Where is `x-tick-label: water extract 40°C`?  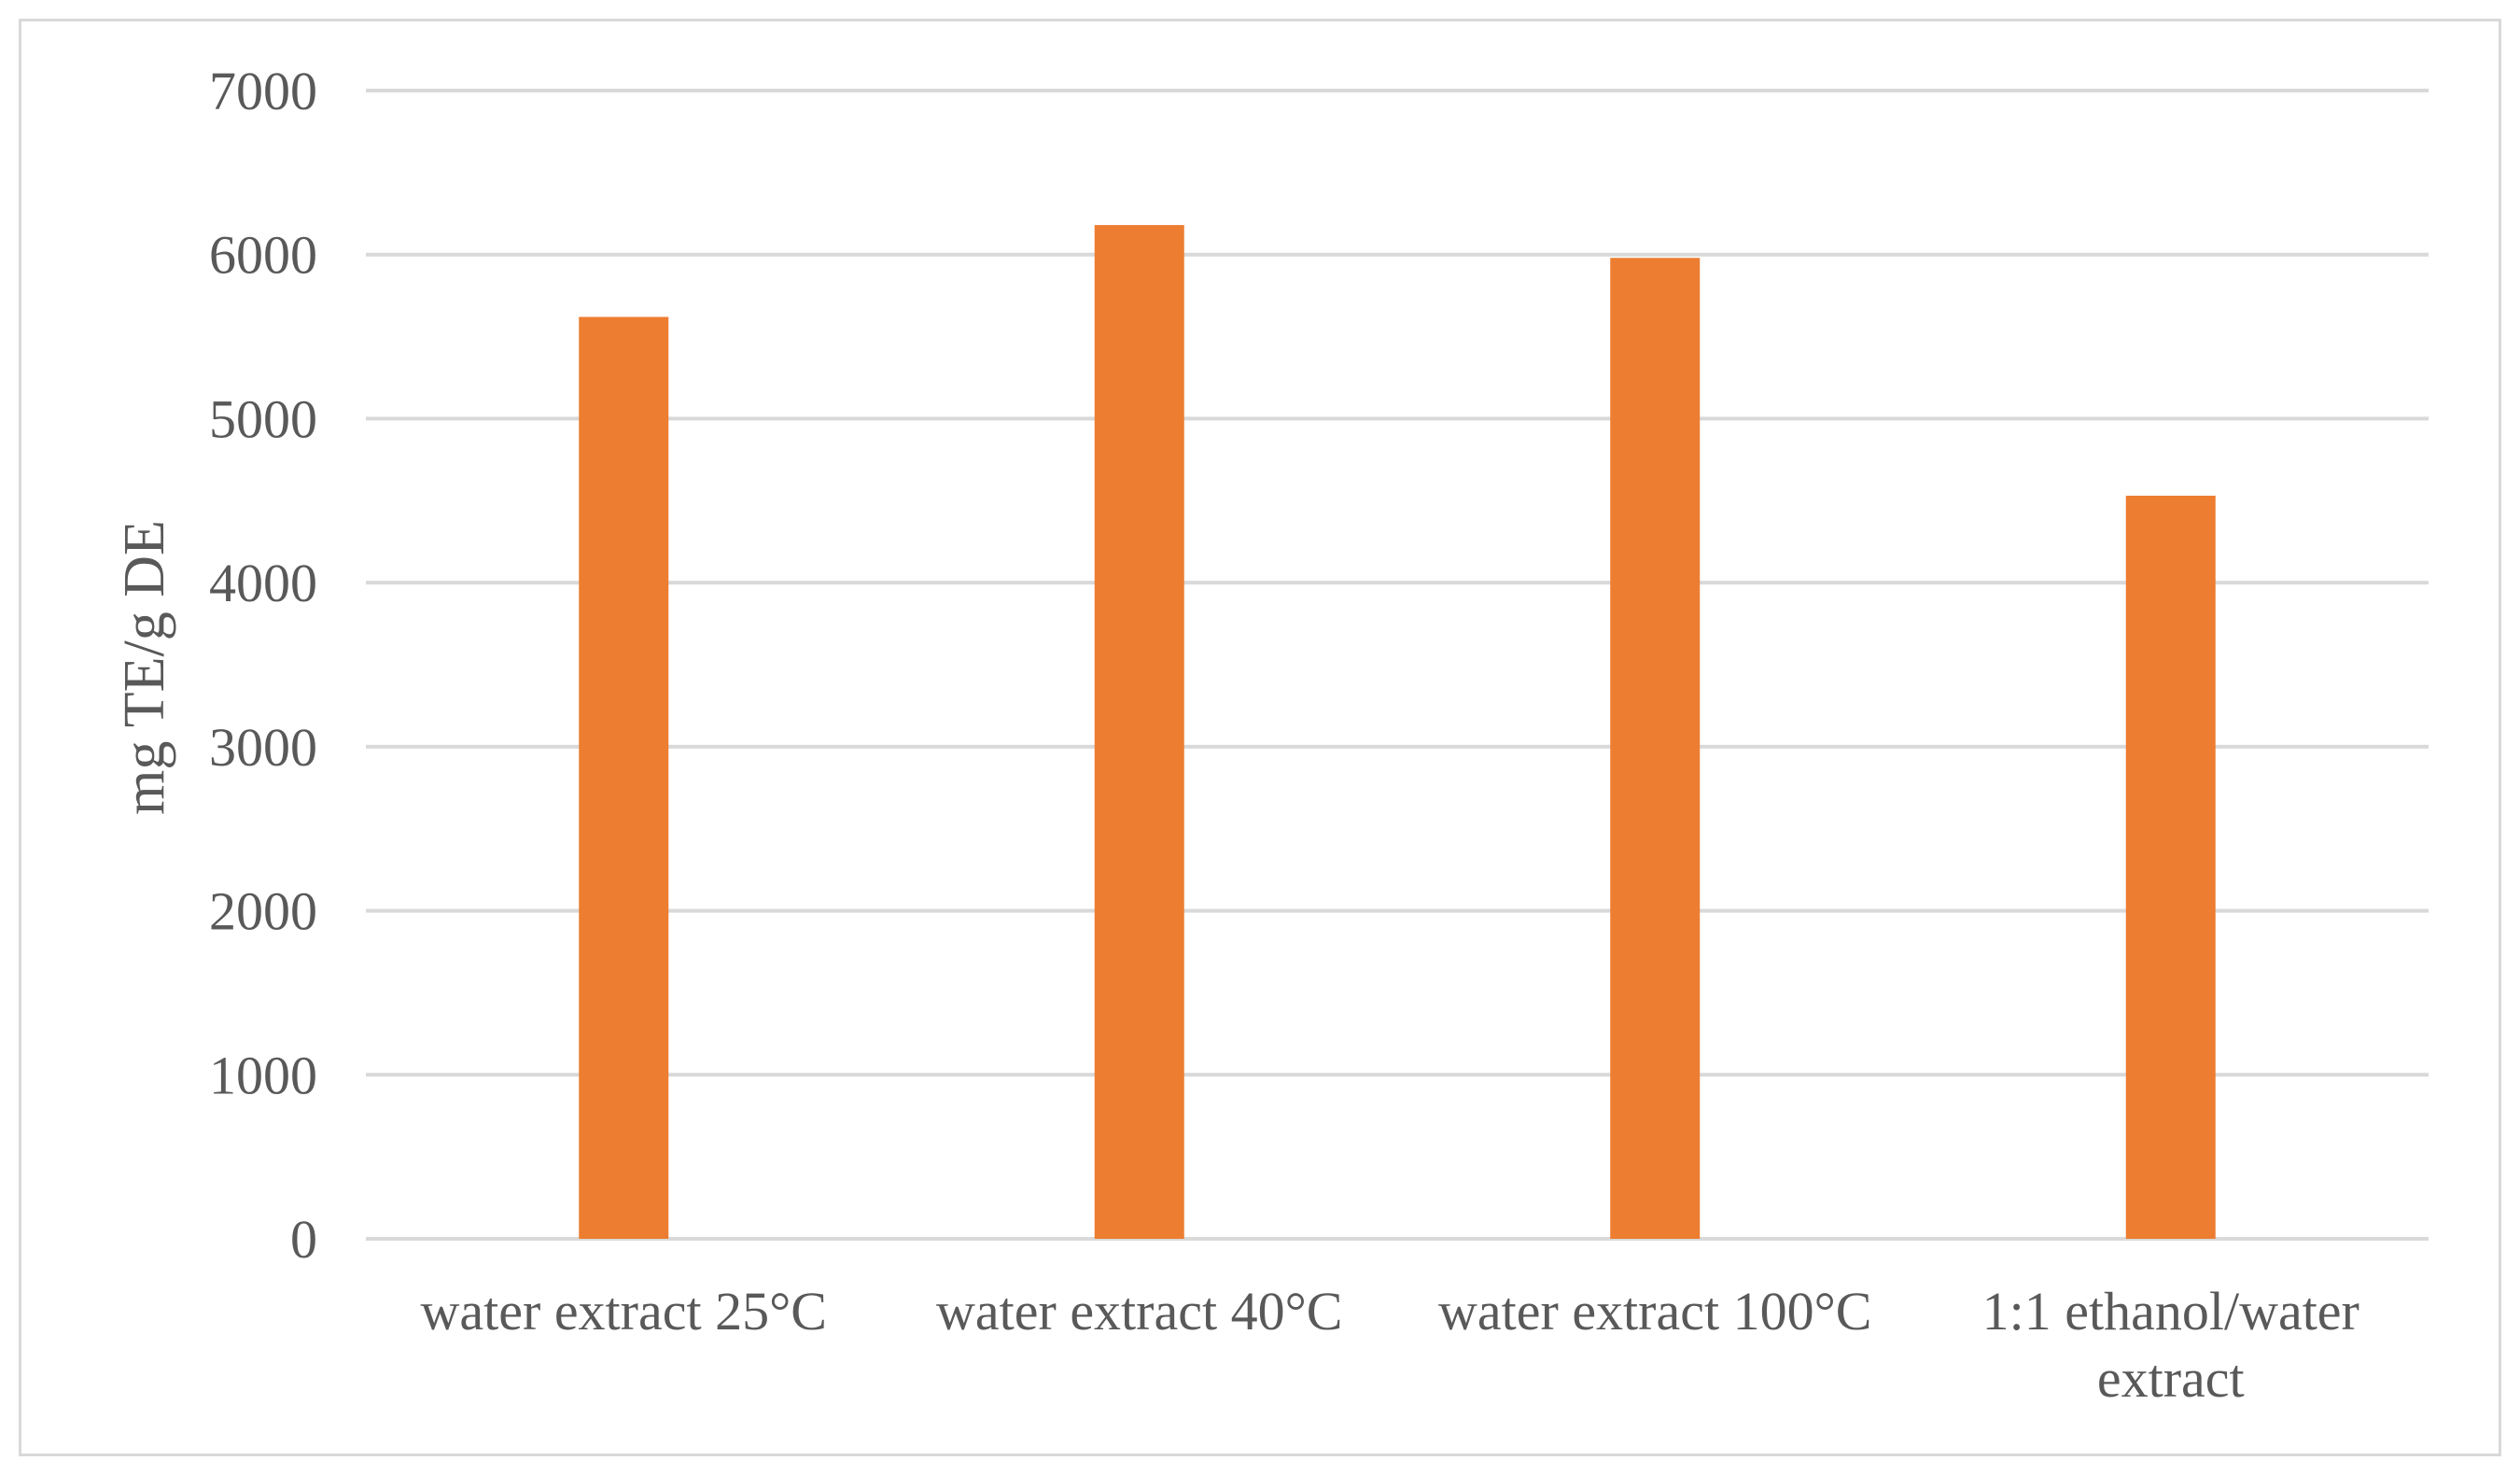
x-tick-label: water extract 40°C is located at coordinates (1139, 1311).